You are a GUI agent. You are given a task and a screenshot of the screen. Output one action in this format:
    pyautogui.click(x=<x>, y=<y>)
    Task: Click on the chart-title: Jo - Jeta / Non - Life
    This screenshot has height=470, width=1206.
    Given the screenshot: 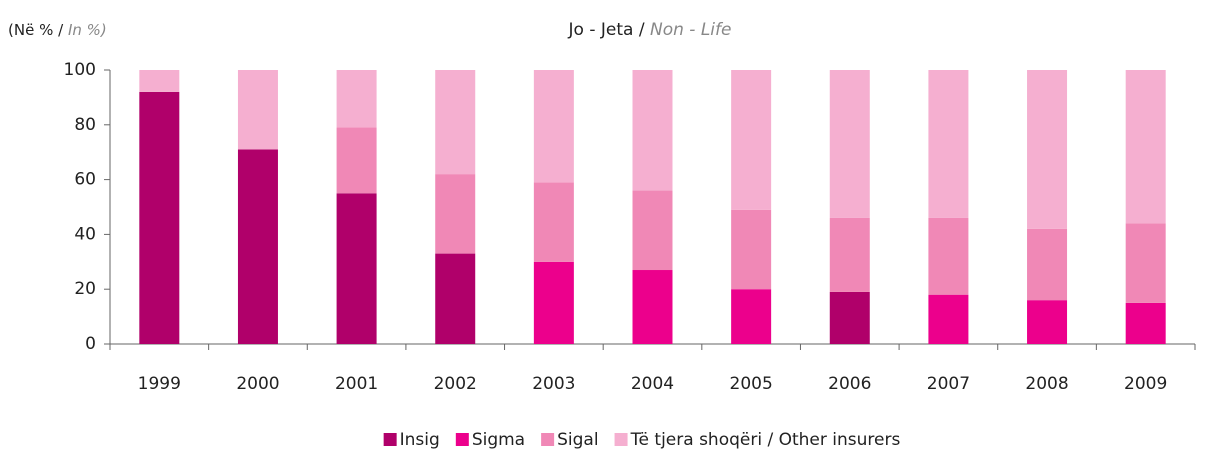 What is the action you would take?
    pyautogui.click(x=650, y=30)
    